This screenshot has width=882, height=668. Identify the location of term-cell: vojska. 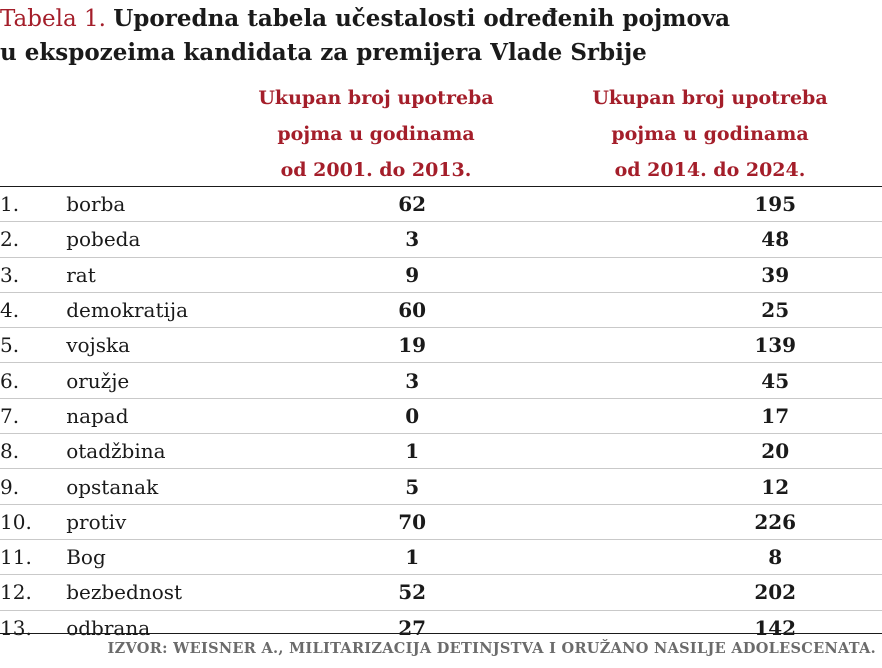
(186, 345).